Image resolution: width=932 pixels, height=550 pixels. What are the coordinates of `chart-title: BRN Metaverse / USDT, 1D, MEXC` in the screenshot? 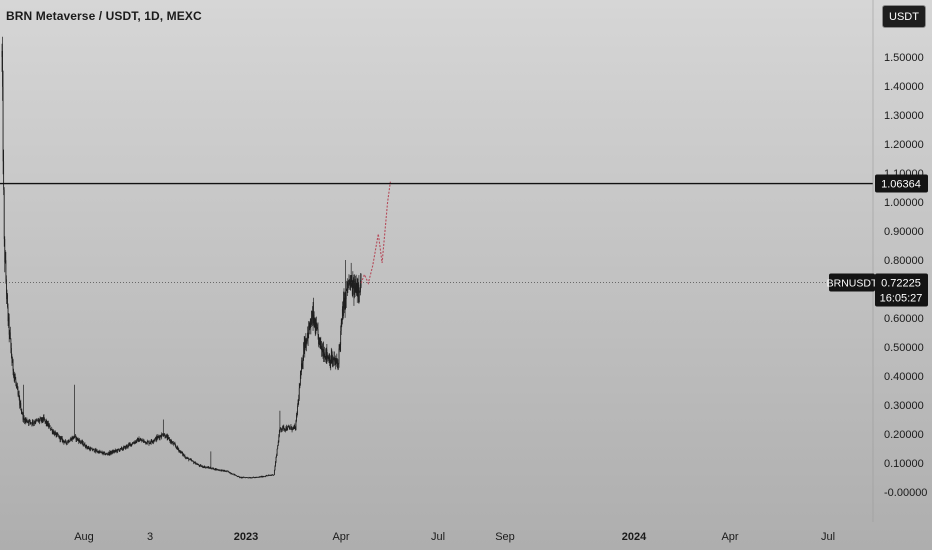 It's located at (104, 16).